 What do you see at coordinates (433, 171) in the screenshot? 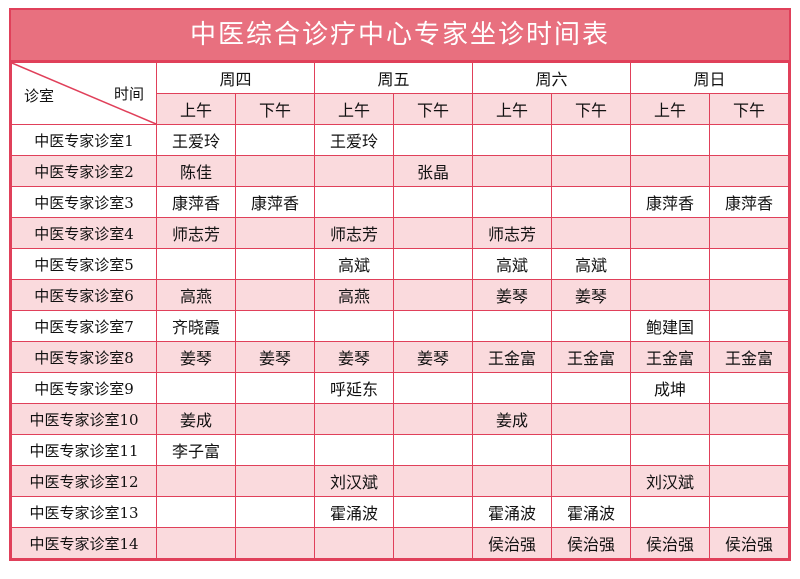
I see `doctor-cell: 张晶` at bounding box center [433, 171].